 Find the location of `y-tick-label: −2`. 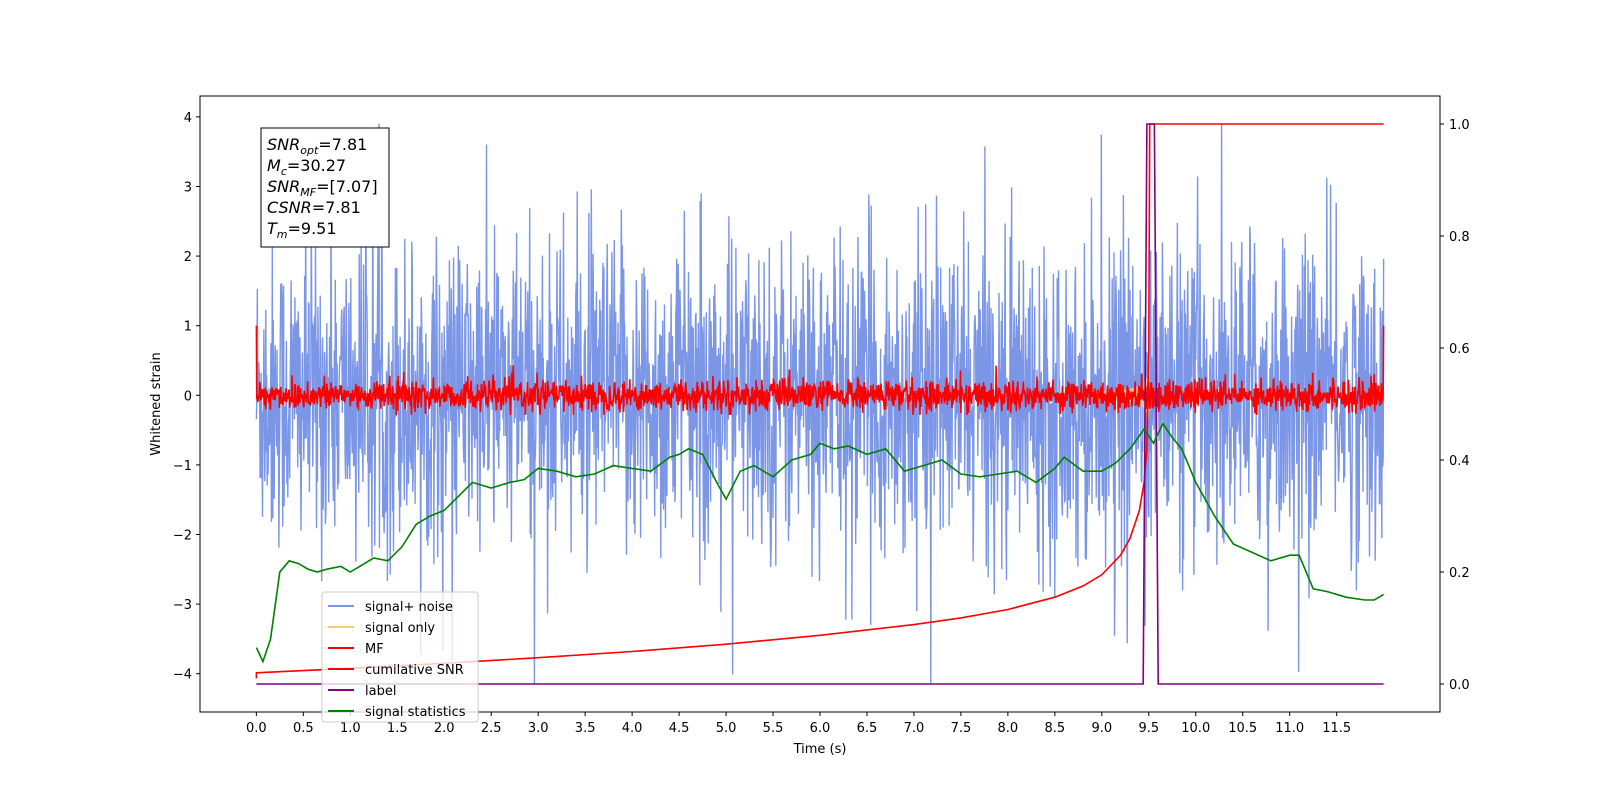

y-tick-label: −2 is located at coordinates (182, 536).